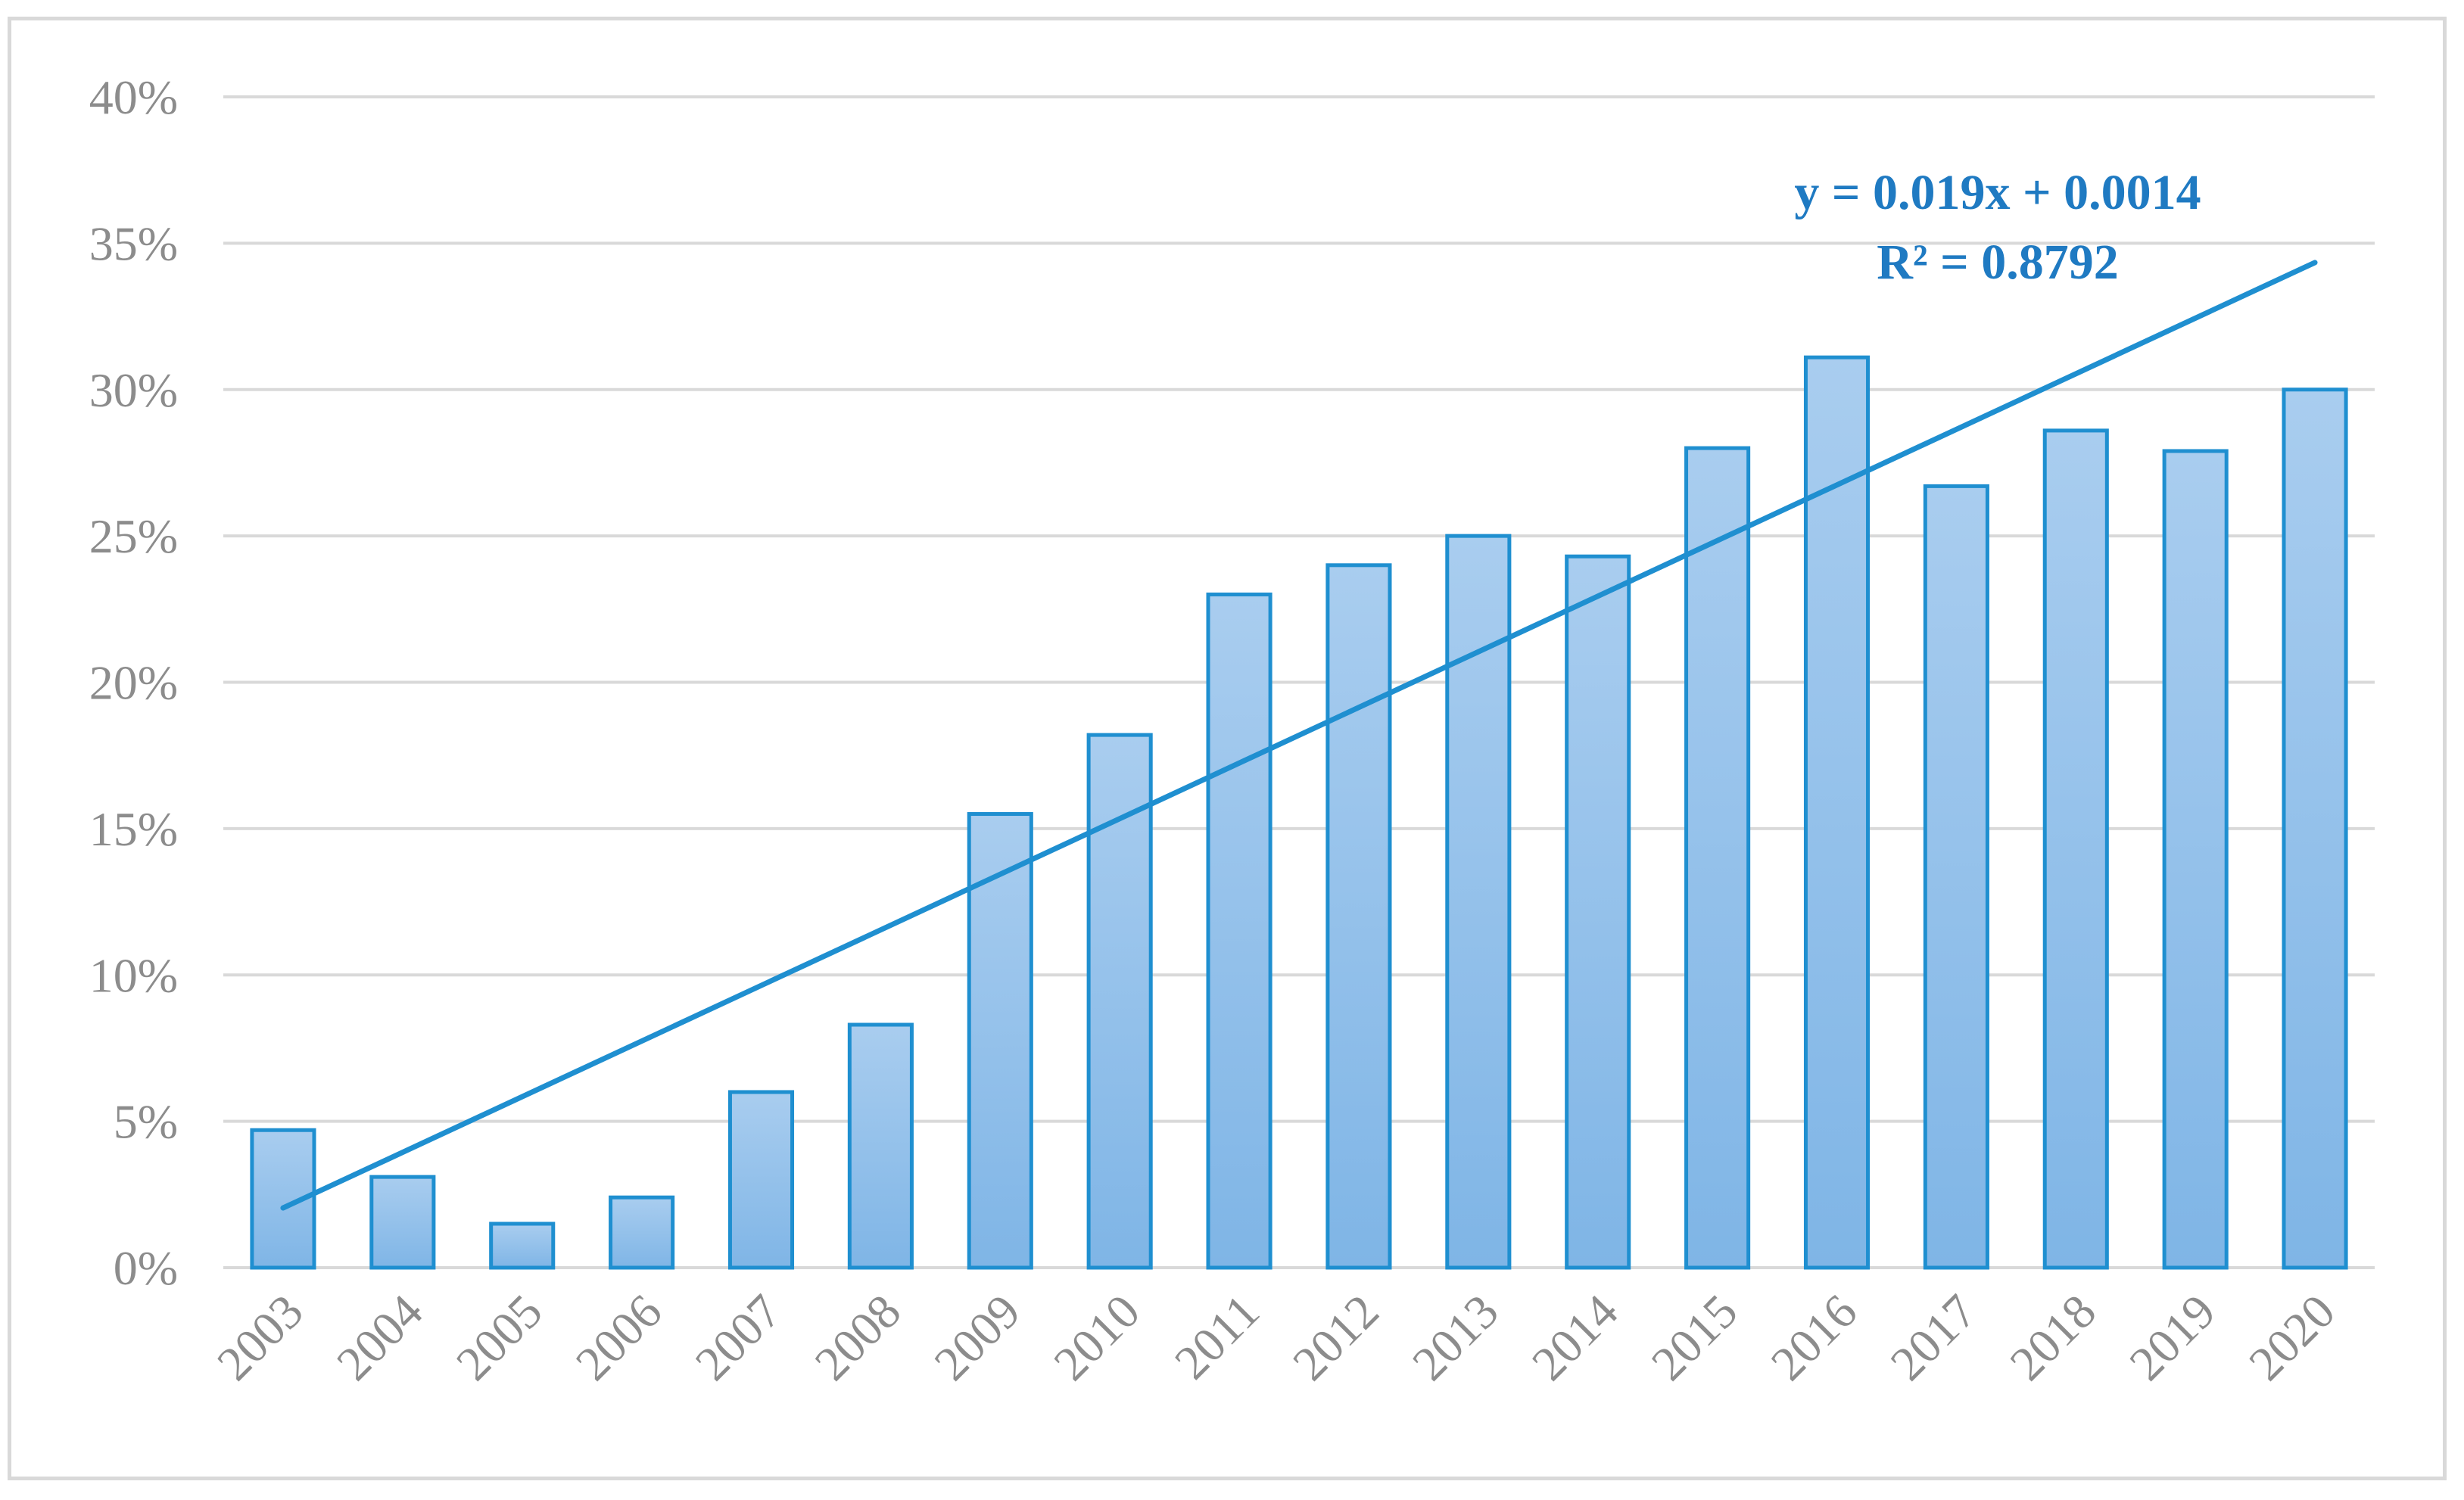  I want to click on y-axis-ticks: 0% 5% 10% 15% 20% 25% 30% 35% 40%, so click(133, 682).